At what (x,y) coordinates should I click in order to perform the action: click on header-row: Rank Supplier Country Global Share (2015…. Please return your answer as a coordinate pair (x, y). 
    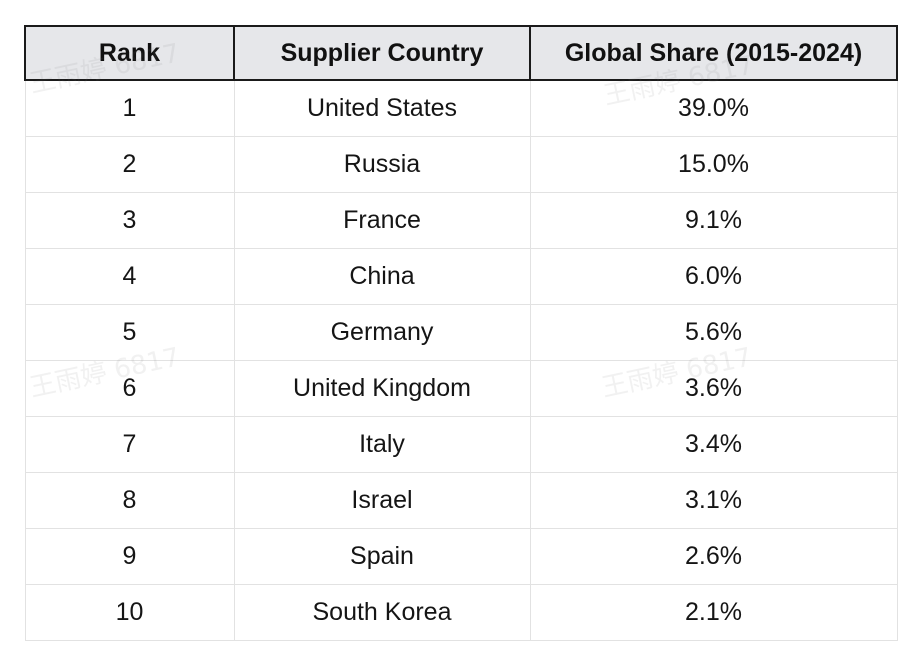
    Looking at the image, I should click on (461, 53).